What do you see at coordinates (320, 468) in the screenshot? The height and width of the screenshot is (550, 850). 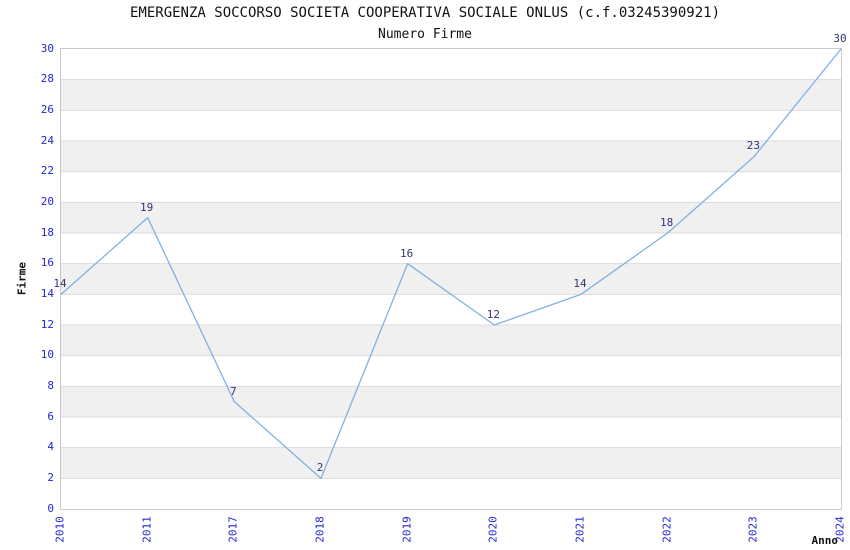 I see `data-point-label: 2` at bounding box center [320, 468].